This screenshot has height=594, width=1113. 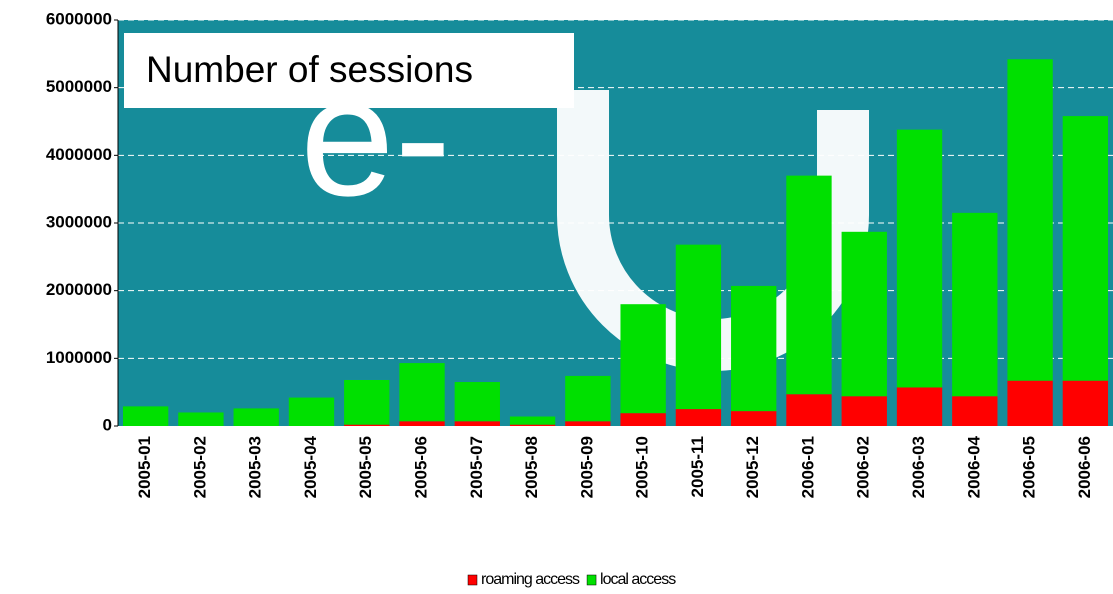 I want to click on legend-label: local access, so click(x=638, y=579).